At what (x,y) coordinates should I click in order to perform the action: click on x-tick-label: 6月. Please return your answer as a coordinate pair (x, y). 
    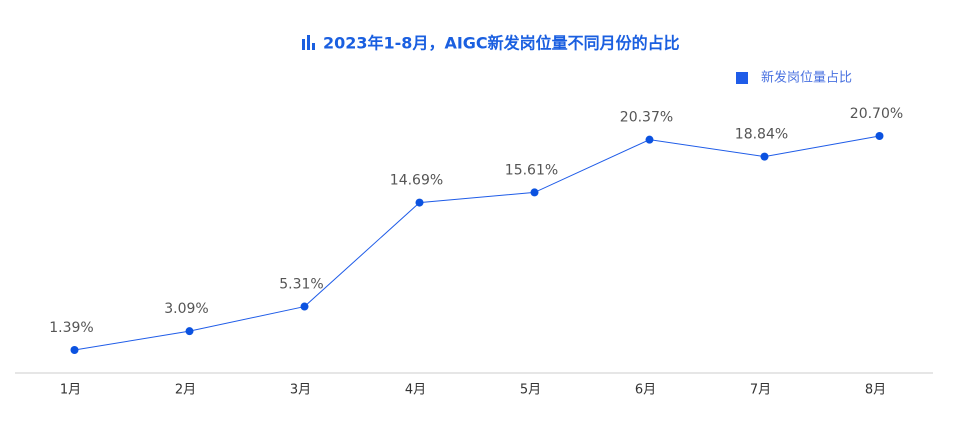
    Looking at the image, I should click on (645, 390).